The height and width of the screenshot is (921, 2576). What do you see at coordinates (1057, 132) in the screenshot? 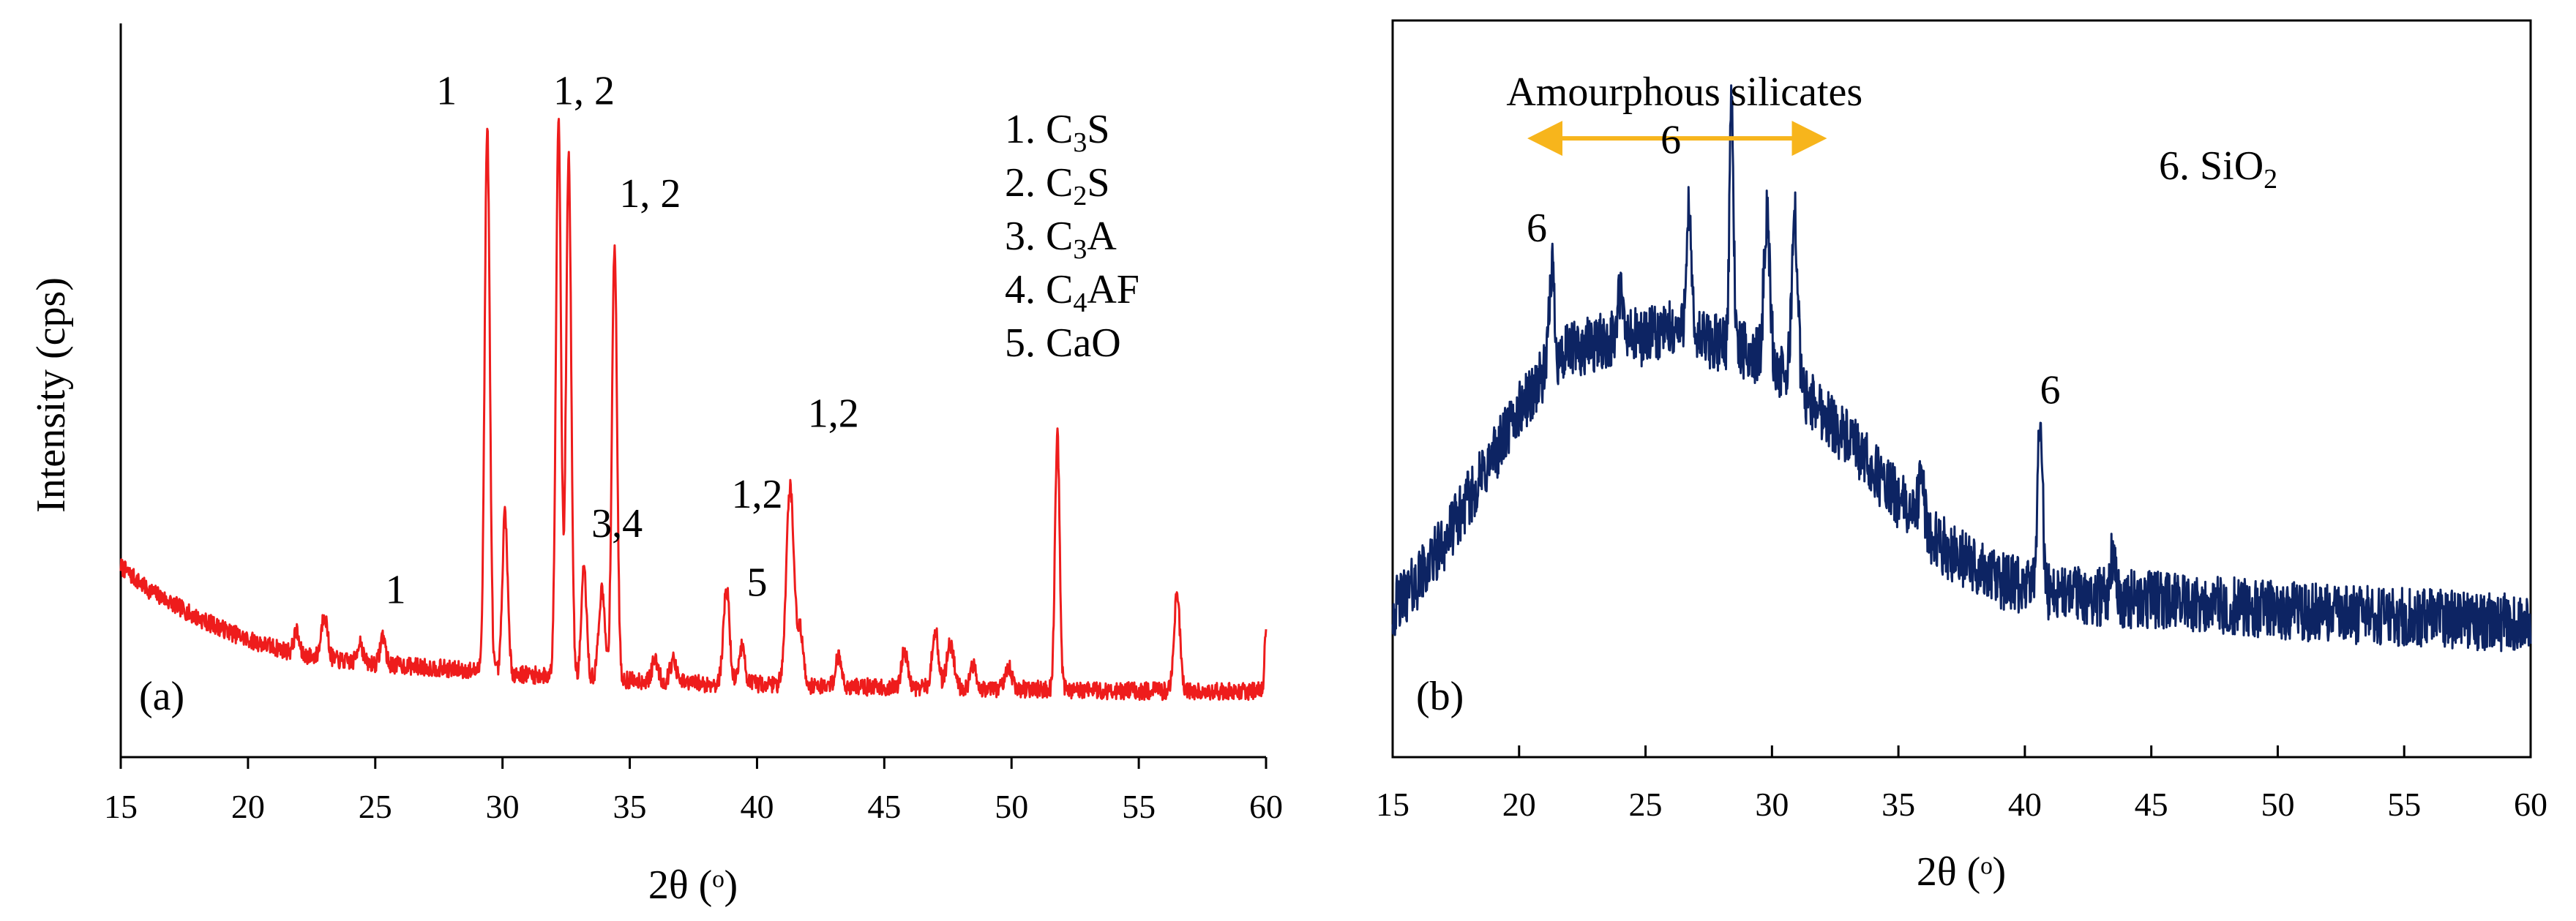
I see `legend-entry: 1. C3S` at bounding box center [1057, 132].